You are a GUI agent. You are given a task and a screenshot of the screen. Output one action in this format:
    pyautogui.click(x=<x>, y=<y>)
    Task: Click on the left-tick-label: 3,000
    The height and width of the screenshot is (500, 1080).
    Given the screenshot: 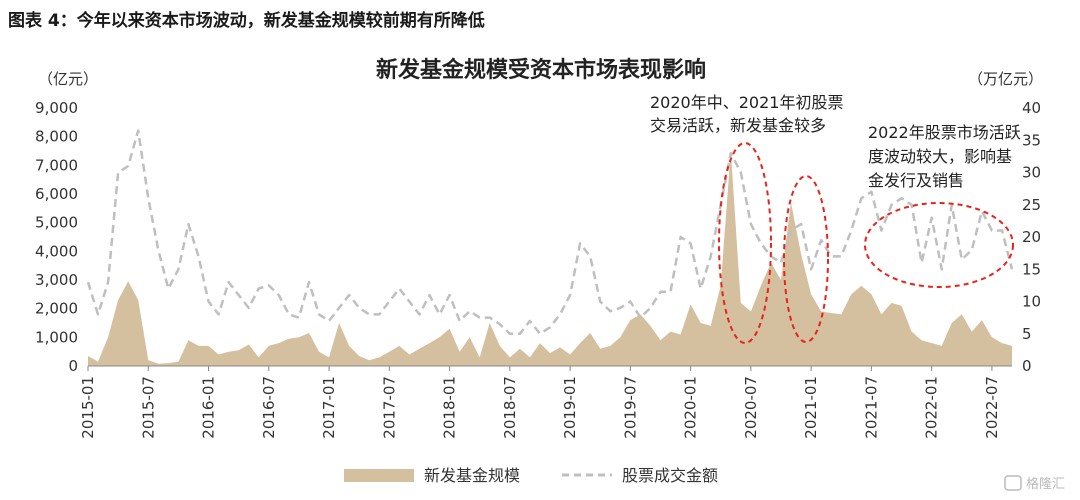 What is the action you would take?
    pyautogui.click(x=56, y=280)
    